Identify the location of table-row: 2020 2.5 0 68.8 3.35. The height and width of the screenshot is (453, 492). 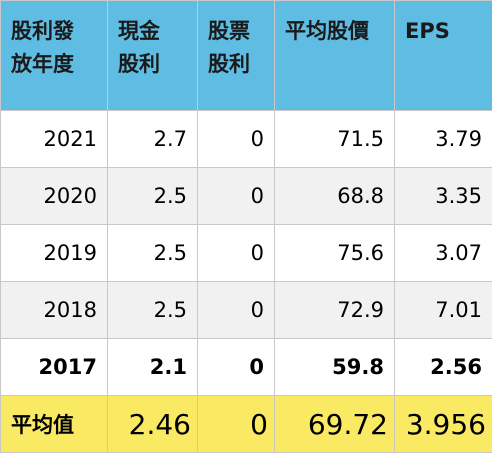
(246, 196).